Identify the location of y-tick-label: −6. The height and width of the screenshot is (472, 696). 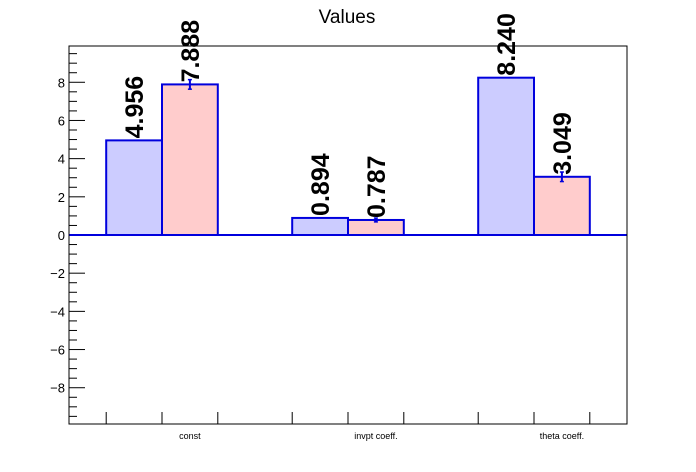
(57, 350).